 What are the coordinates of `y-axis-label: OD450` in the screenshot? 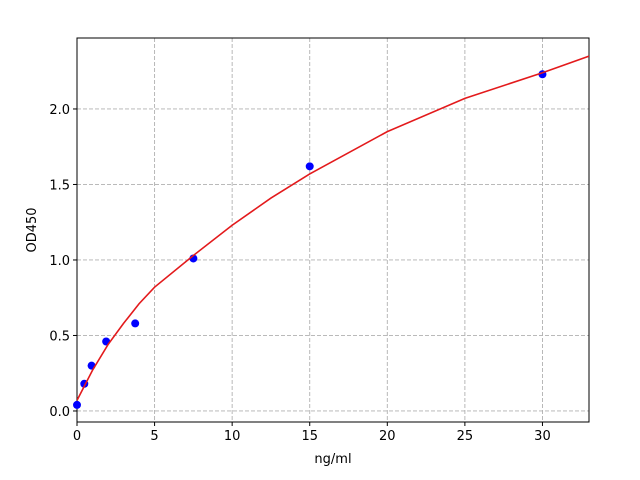 It's located at (32, 229).